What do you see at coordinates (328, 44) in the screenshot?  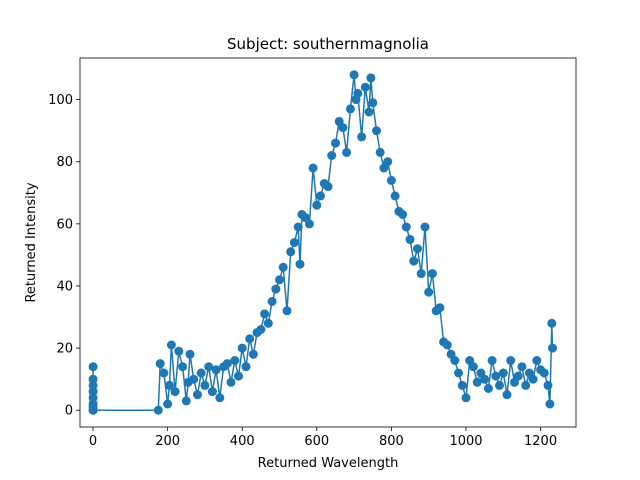 I see `chart-title: Subject: southernmagnolia` at bounding box center [328, 44].